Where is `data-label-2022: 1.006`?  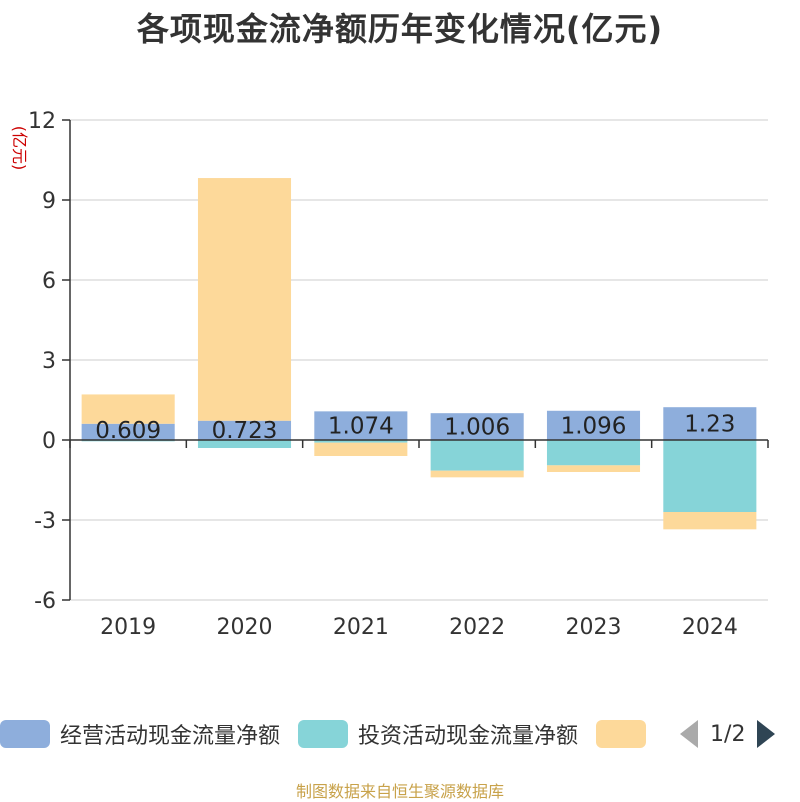
data-label-2022: 1.006 is located at coordinates (477, 428).